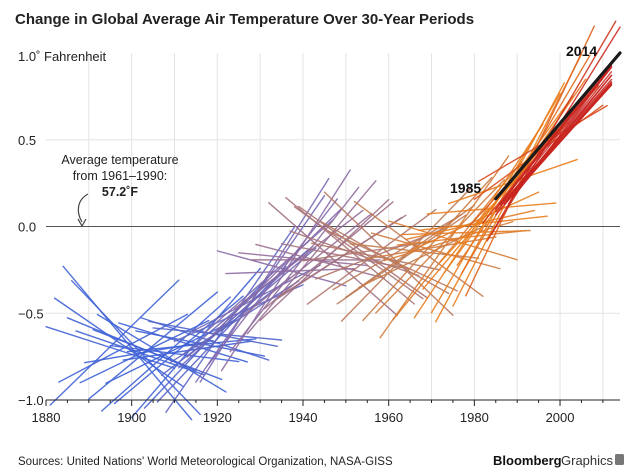 This screenshot has height=475, width=640. I want to click on baseline-note-value: 57.2˚F, so click(120, 192).